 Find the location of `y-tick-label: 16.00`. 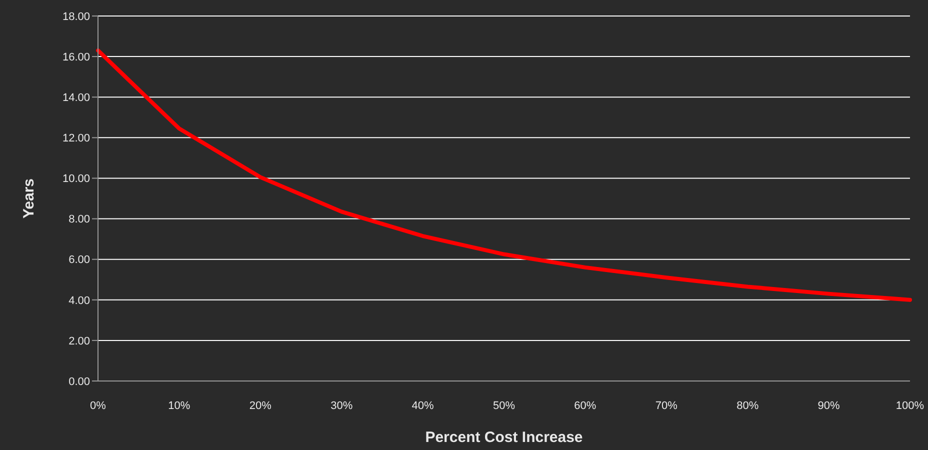

y-tick-label: 16.00 is located at coordinates (76, 57).